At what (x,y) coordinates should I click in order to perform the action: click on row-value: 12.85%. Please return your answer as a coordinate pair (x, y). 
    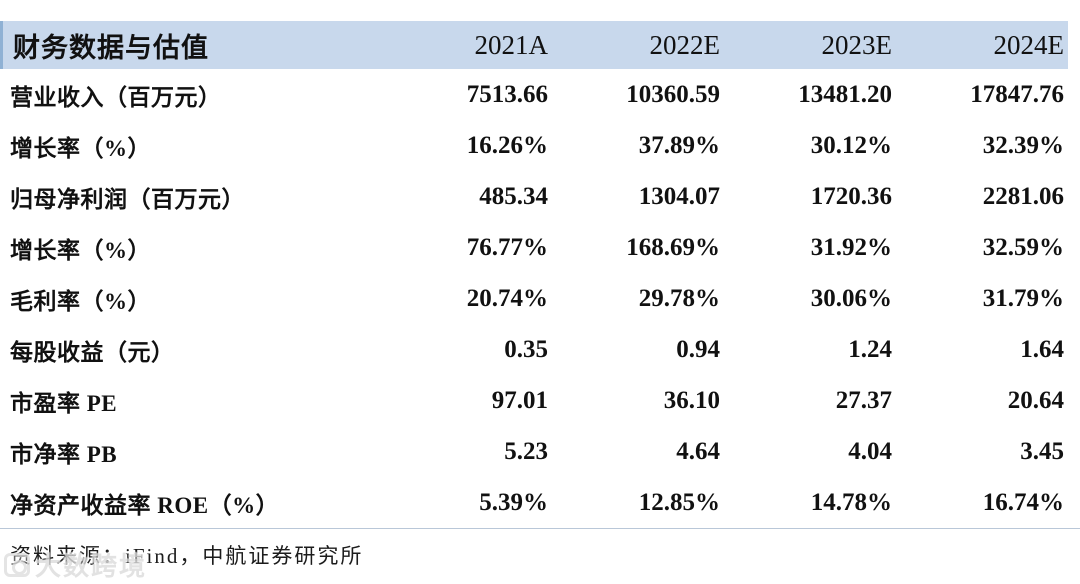
    Looking at the image, I should click on (679, 502).